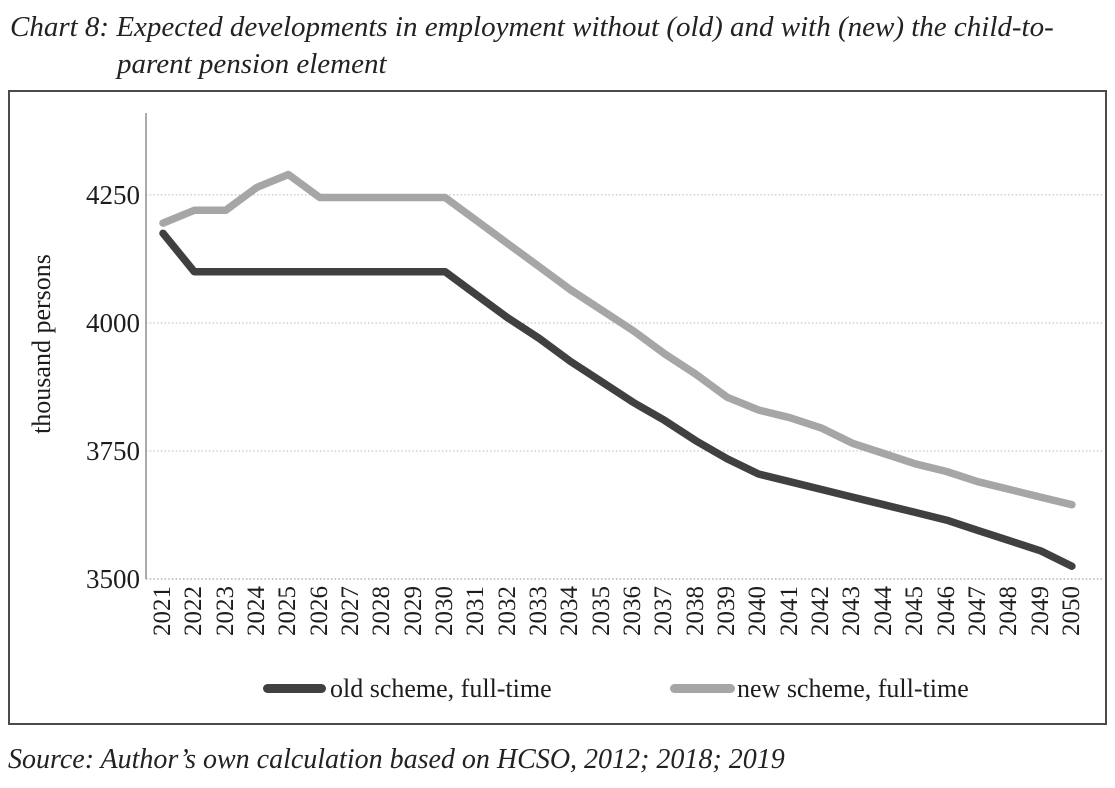  Describe the element at coordinates (789, 611) in the screenshot. I see `x-tick-label: 2041` at that location.